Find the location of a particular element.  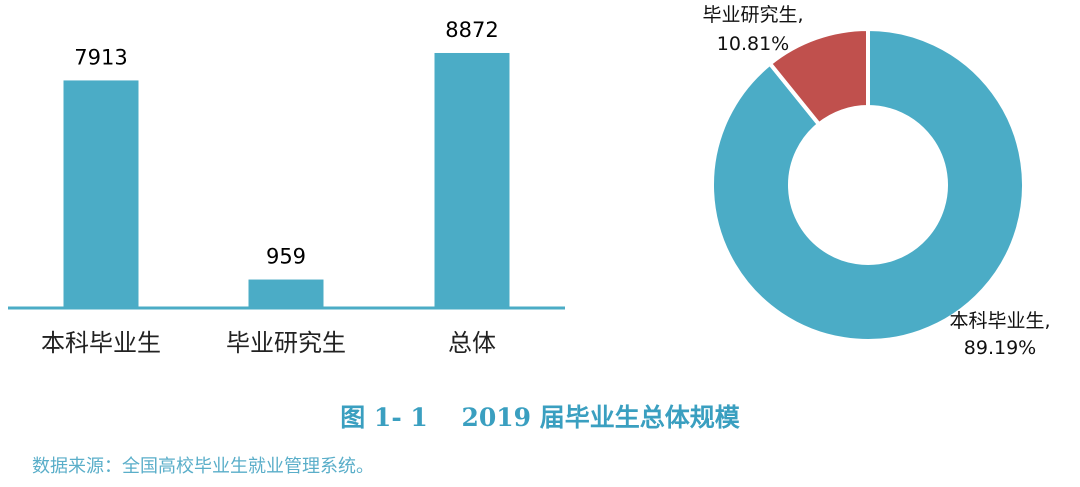

figure-caption: 图 1- 1 2019 届毕业生总体规模 is located at coordinates (540, 417).